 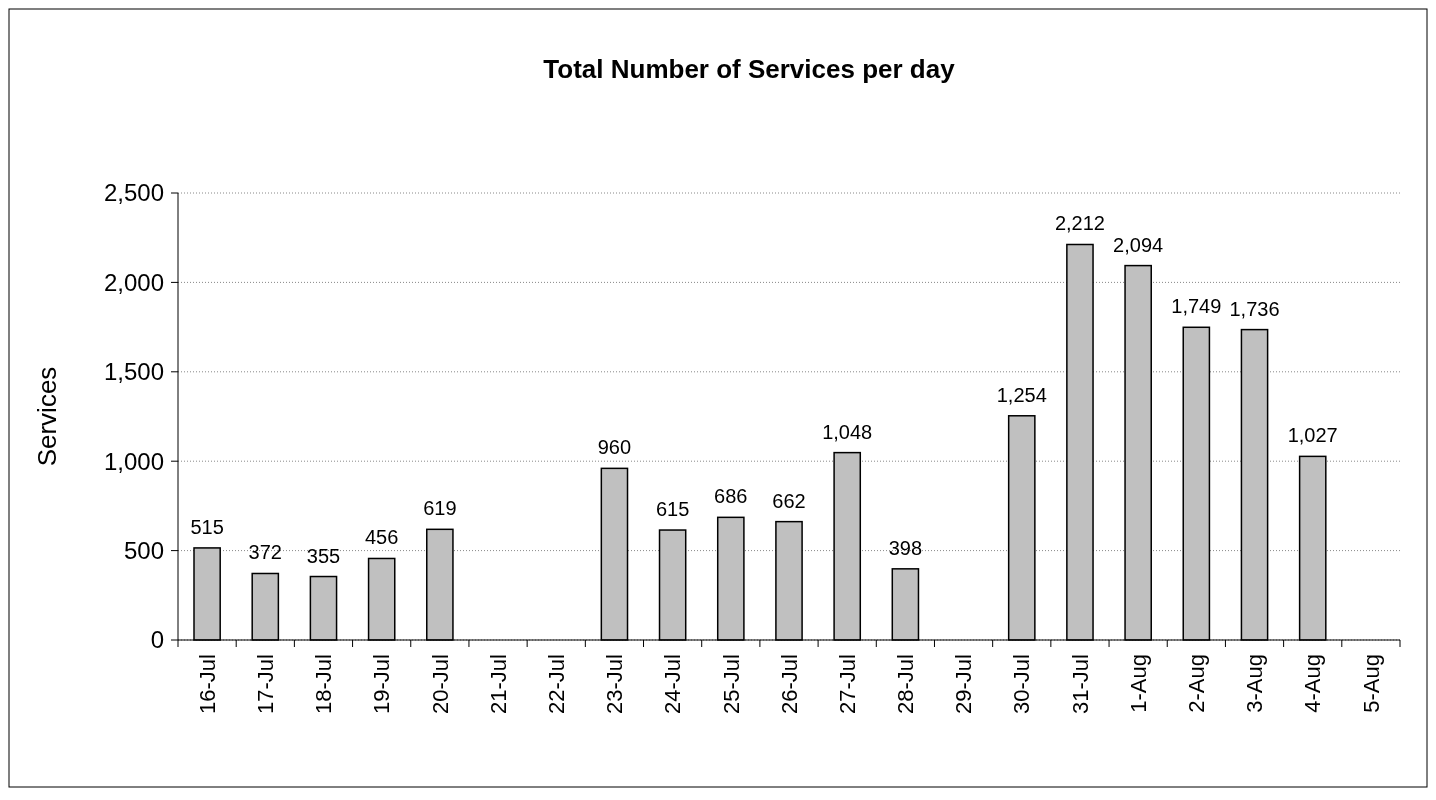 What do you see at coordinates (672, 509) in the screenshot?
I see `data-label: 615` at bounding box center [672, 509].